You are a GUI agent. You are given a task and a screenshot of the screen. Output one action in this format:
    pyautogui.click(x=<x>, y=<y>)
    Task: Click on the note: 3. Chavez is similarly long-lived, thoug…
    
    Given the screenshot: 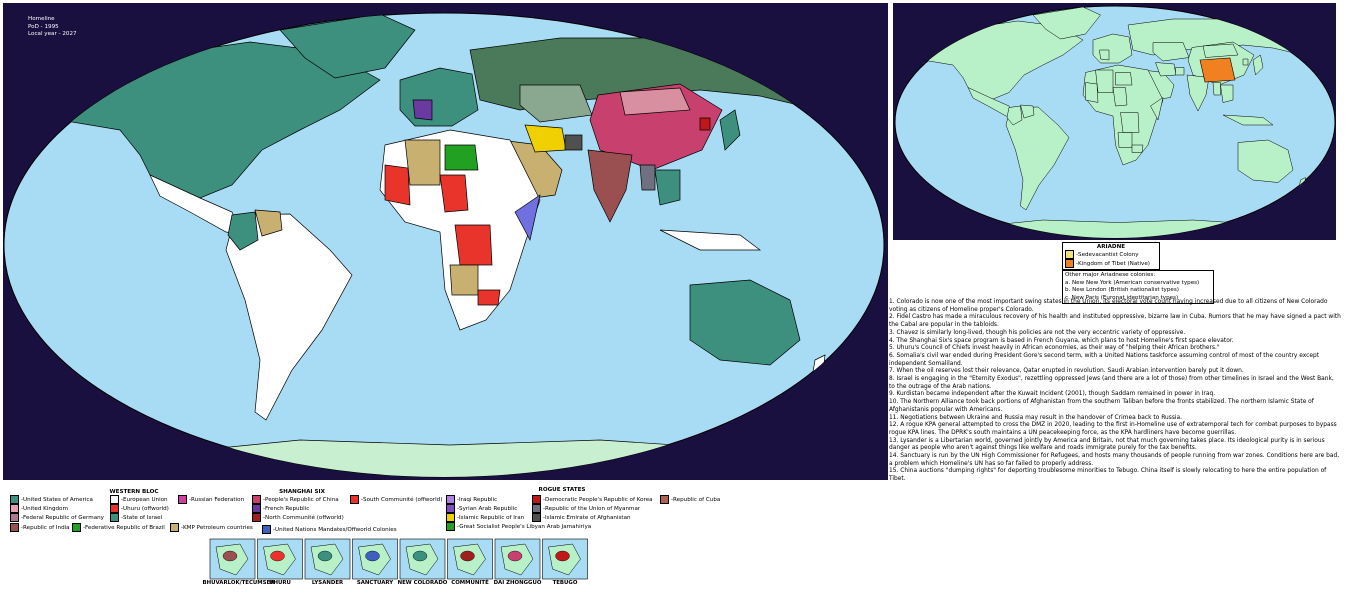 What is the action you would take?
    pyautogui.click(x=1037, y=332)
    